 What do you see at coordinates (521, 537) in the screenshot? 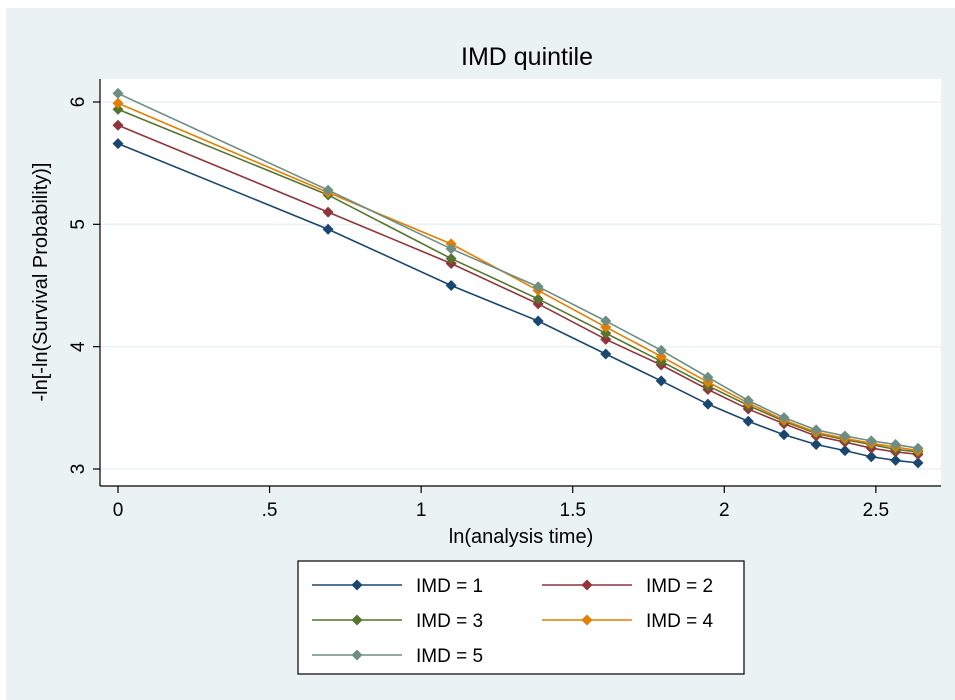
I see `x-axis-title: ln(analysis time)` at bounding box center [521, 537].